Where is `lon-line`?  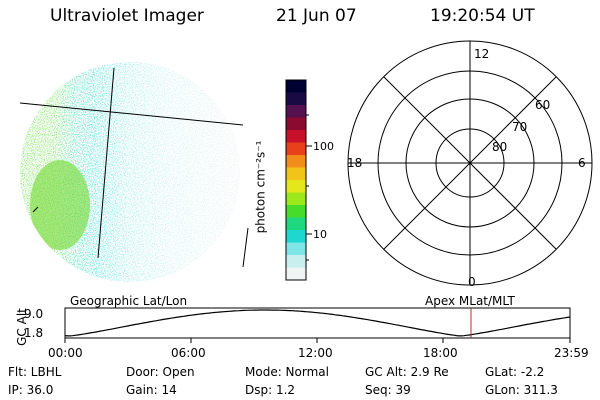 lon-line is located at coordinates (106, 163).